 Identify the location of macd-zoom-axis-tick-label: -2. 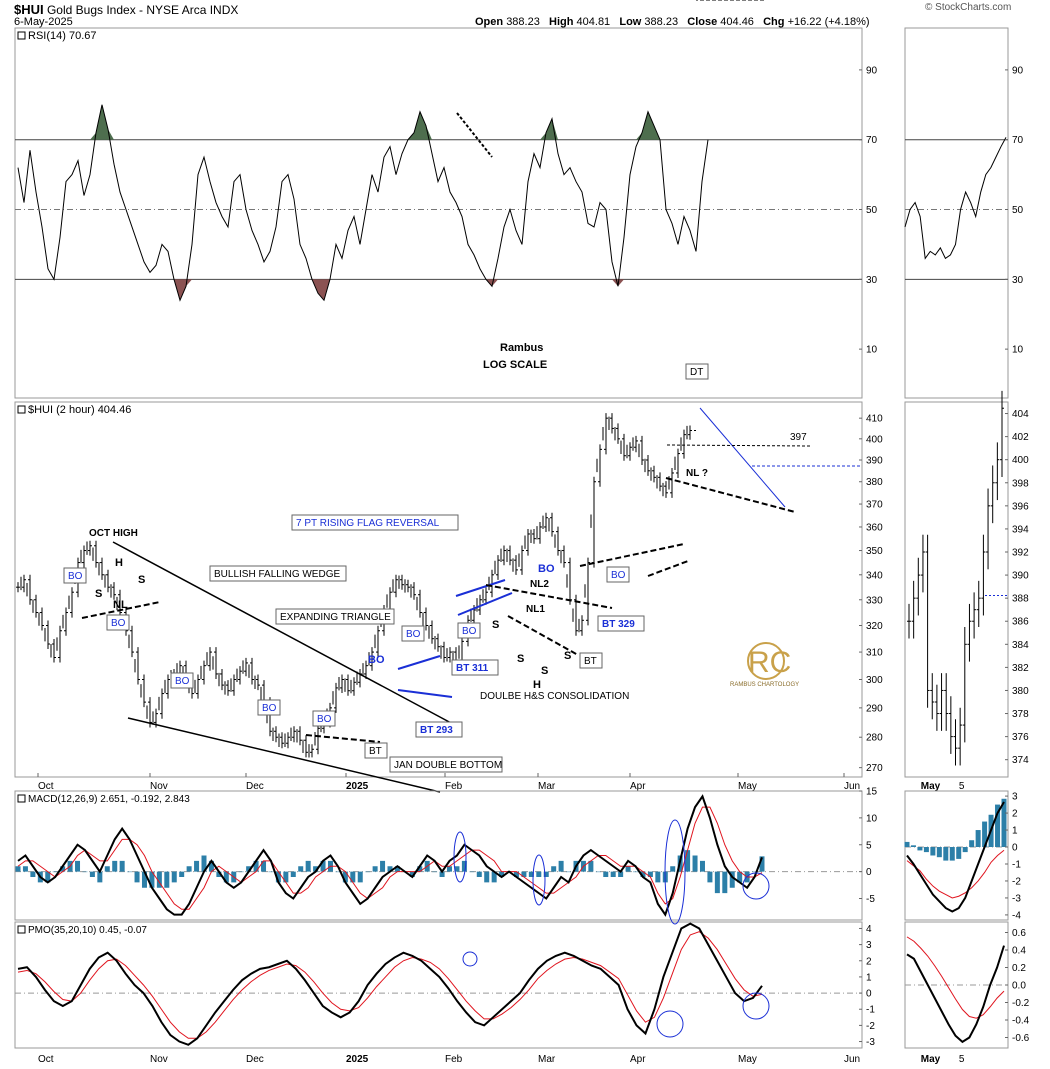
(1016, 881).